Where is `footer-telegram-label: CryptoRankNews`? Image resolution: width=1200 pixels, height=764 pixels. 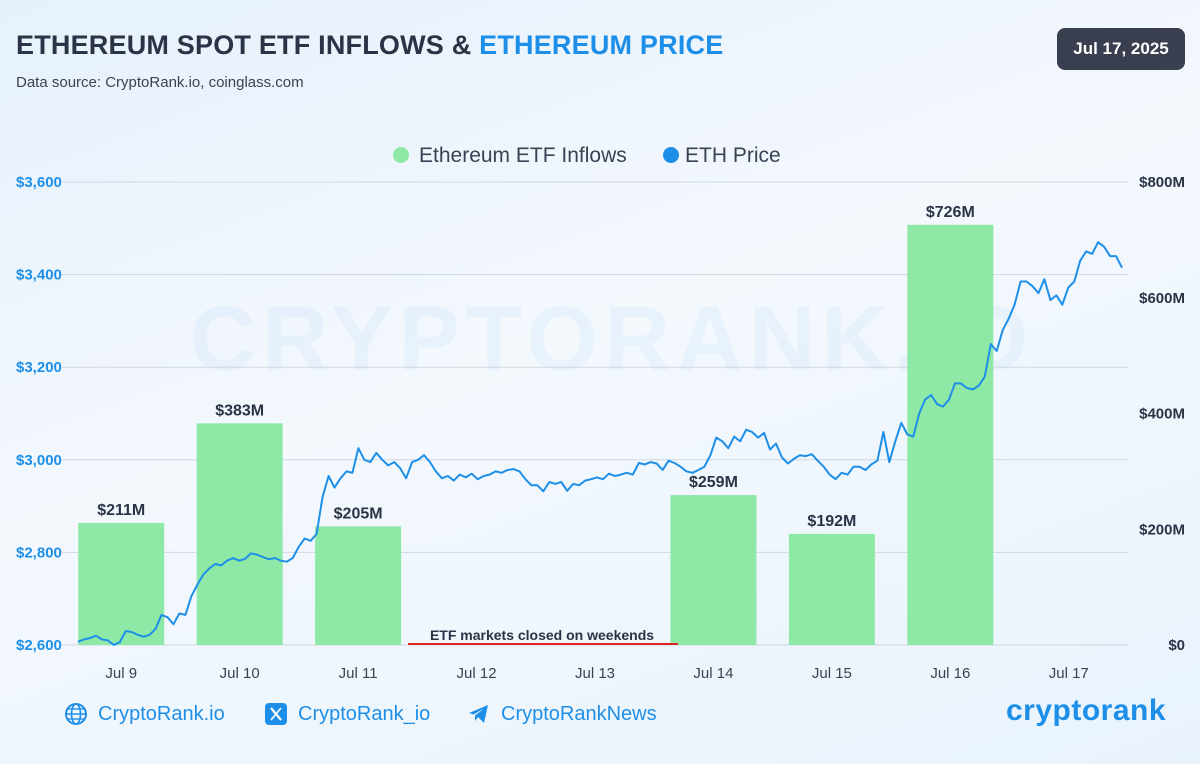
footer-telegram-label: CryptoRankNews is located at coordinates (579, 713).